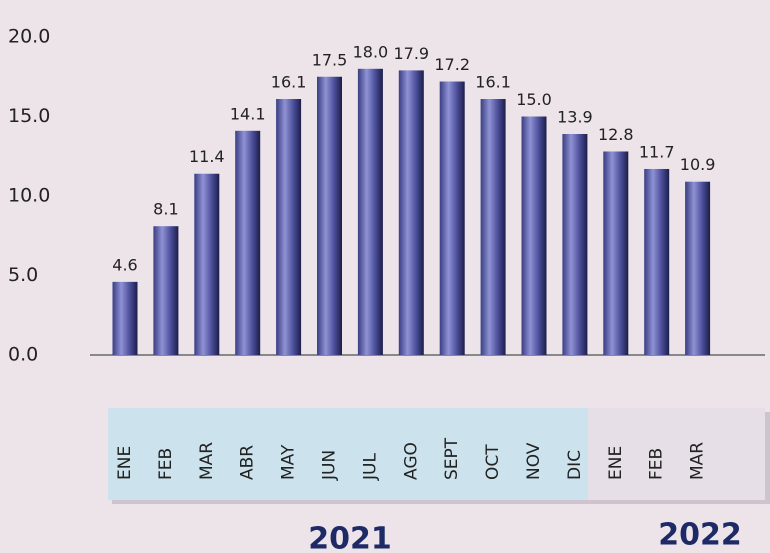 The width and height of the screenshot is (770, 553). I want to click on year-label: 2022, so click(700, 535).